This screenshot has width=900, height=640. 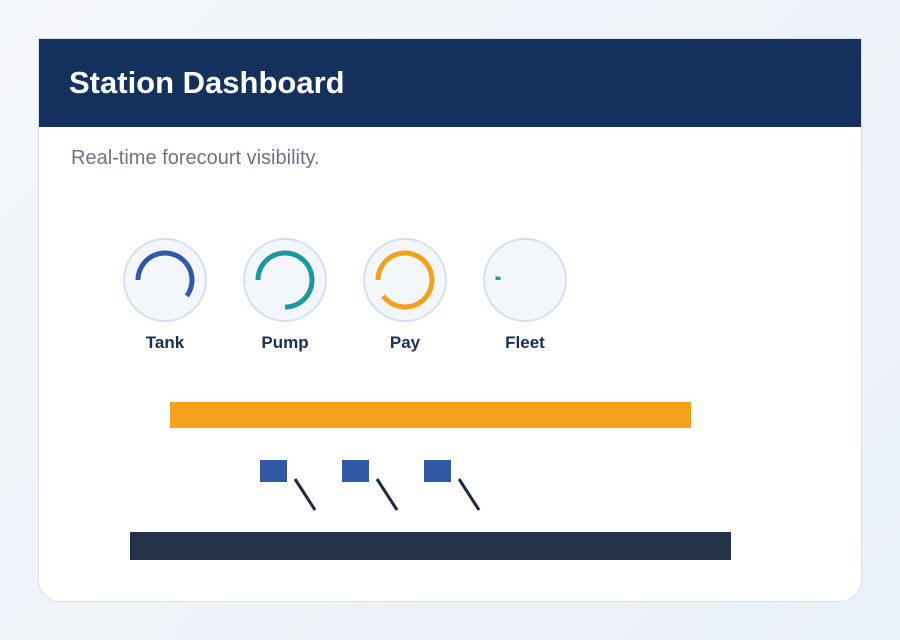 I want to click on gauges: Tank Pump Pay Fleet, so click(x=345, y=295).